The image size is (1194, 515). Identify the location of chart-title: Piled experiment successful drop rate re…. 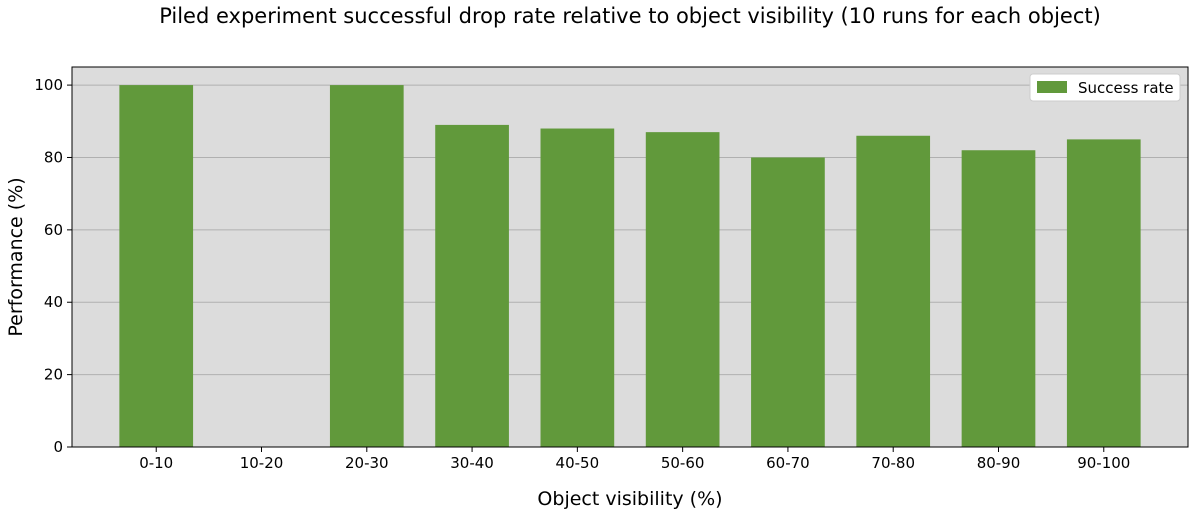
(630, 16).